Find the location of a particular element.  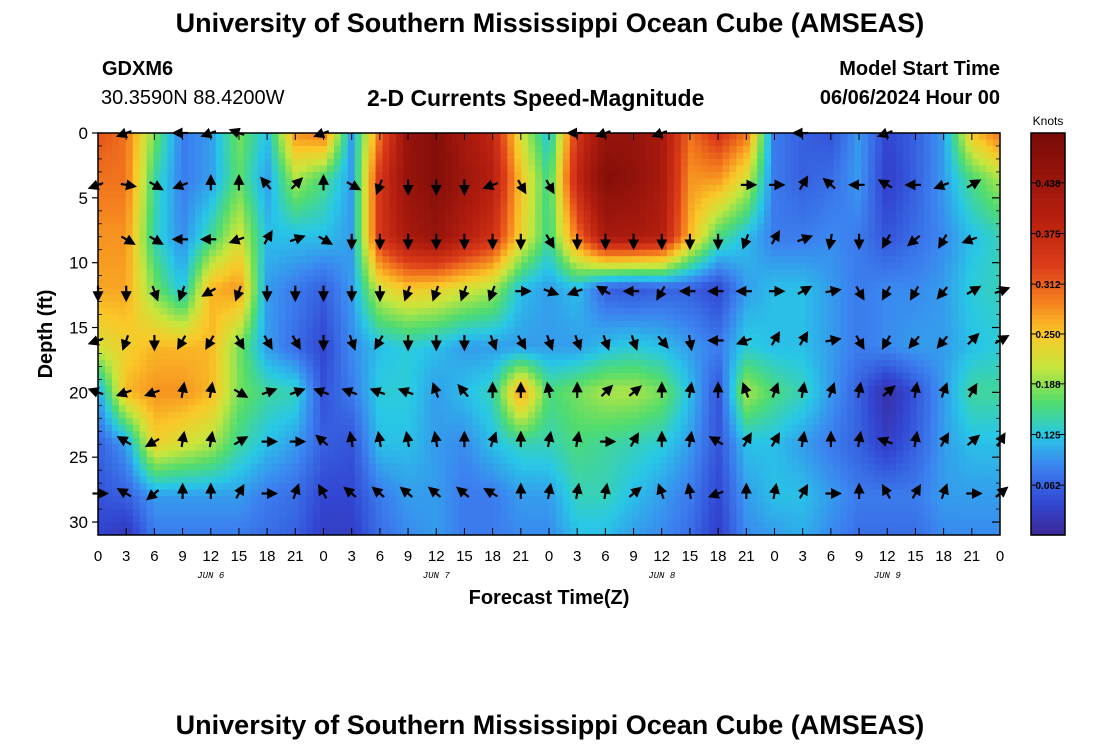

plot-title: 2-D Currents Speed-Magnitude is located at coordinates (536, 98).